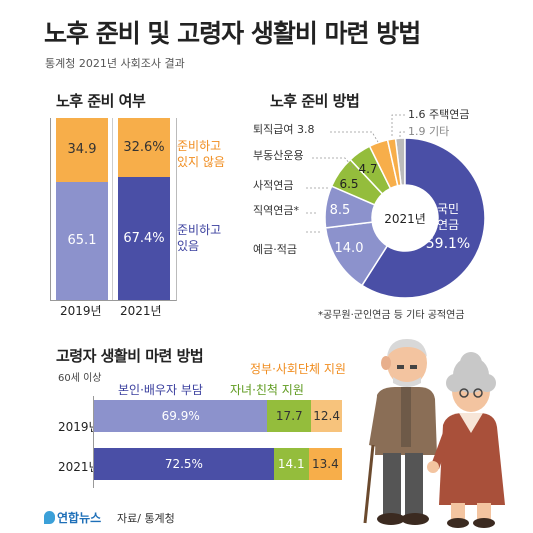 The image size is (533, 533). Describe the element at coordinates (184, 464) in the screenshot. I see `living-bar-1-0: 72.5%` at that location.